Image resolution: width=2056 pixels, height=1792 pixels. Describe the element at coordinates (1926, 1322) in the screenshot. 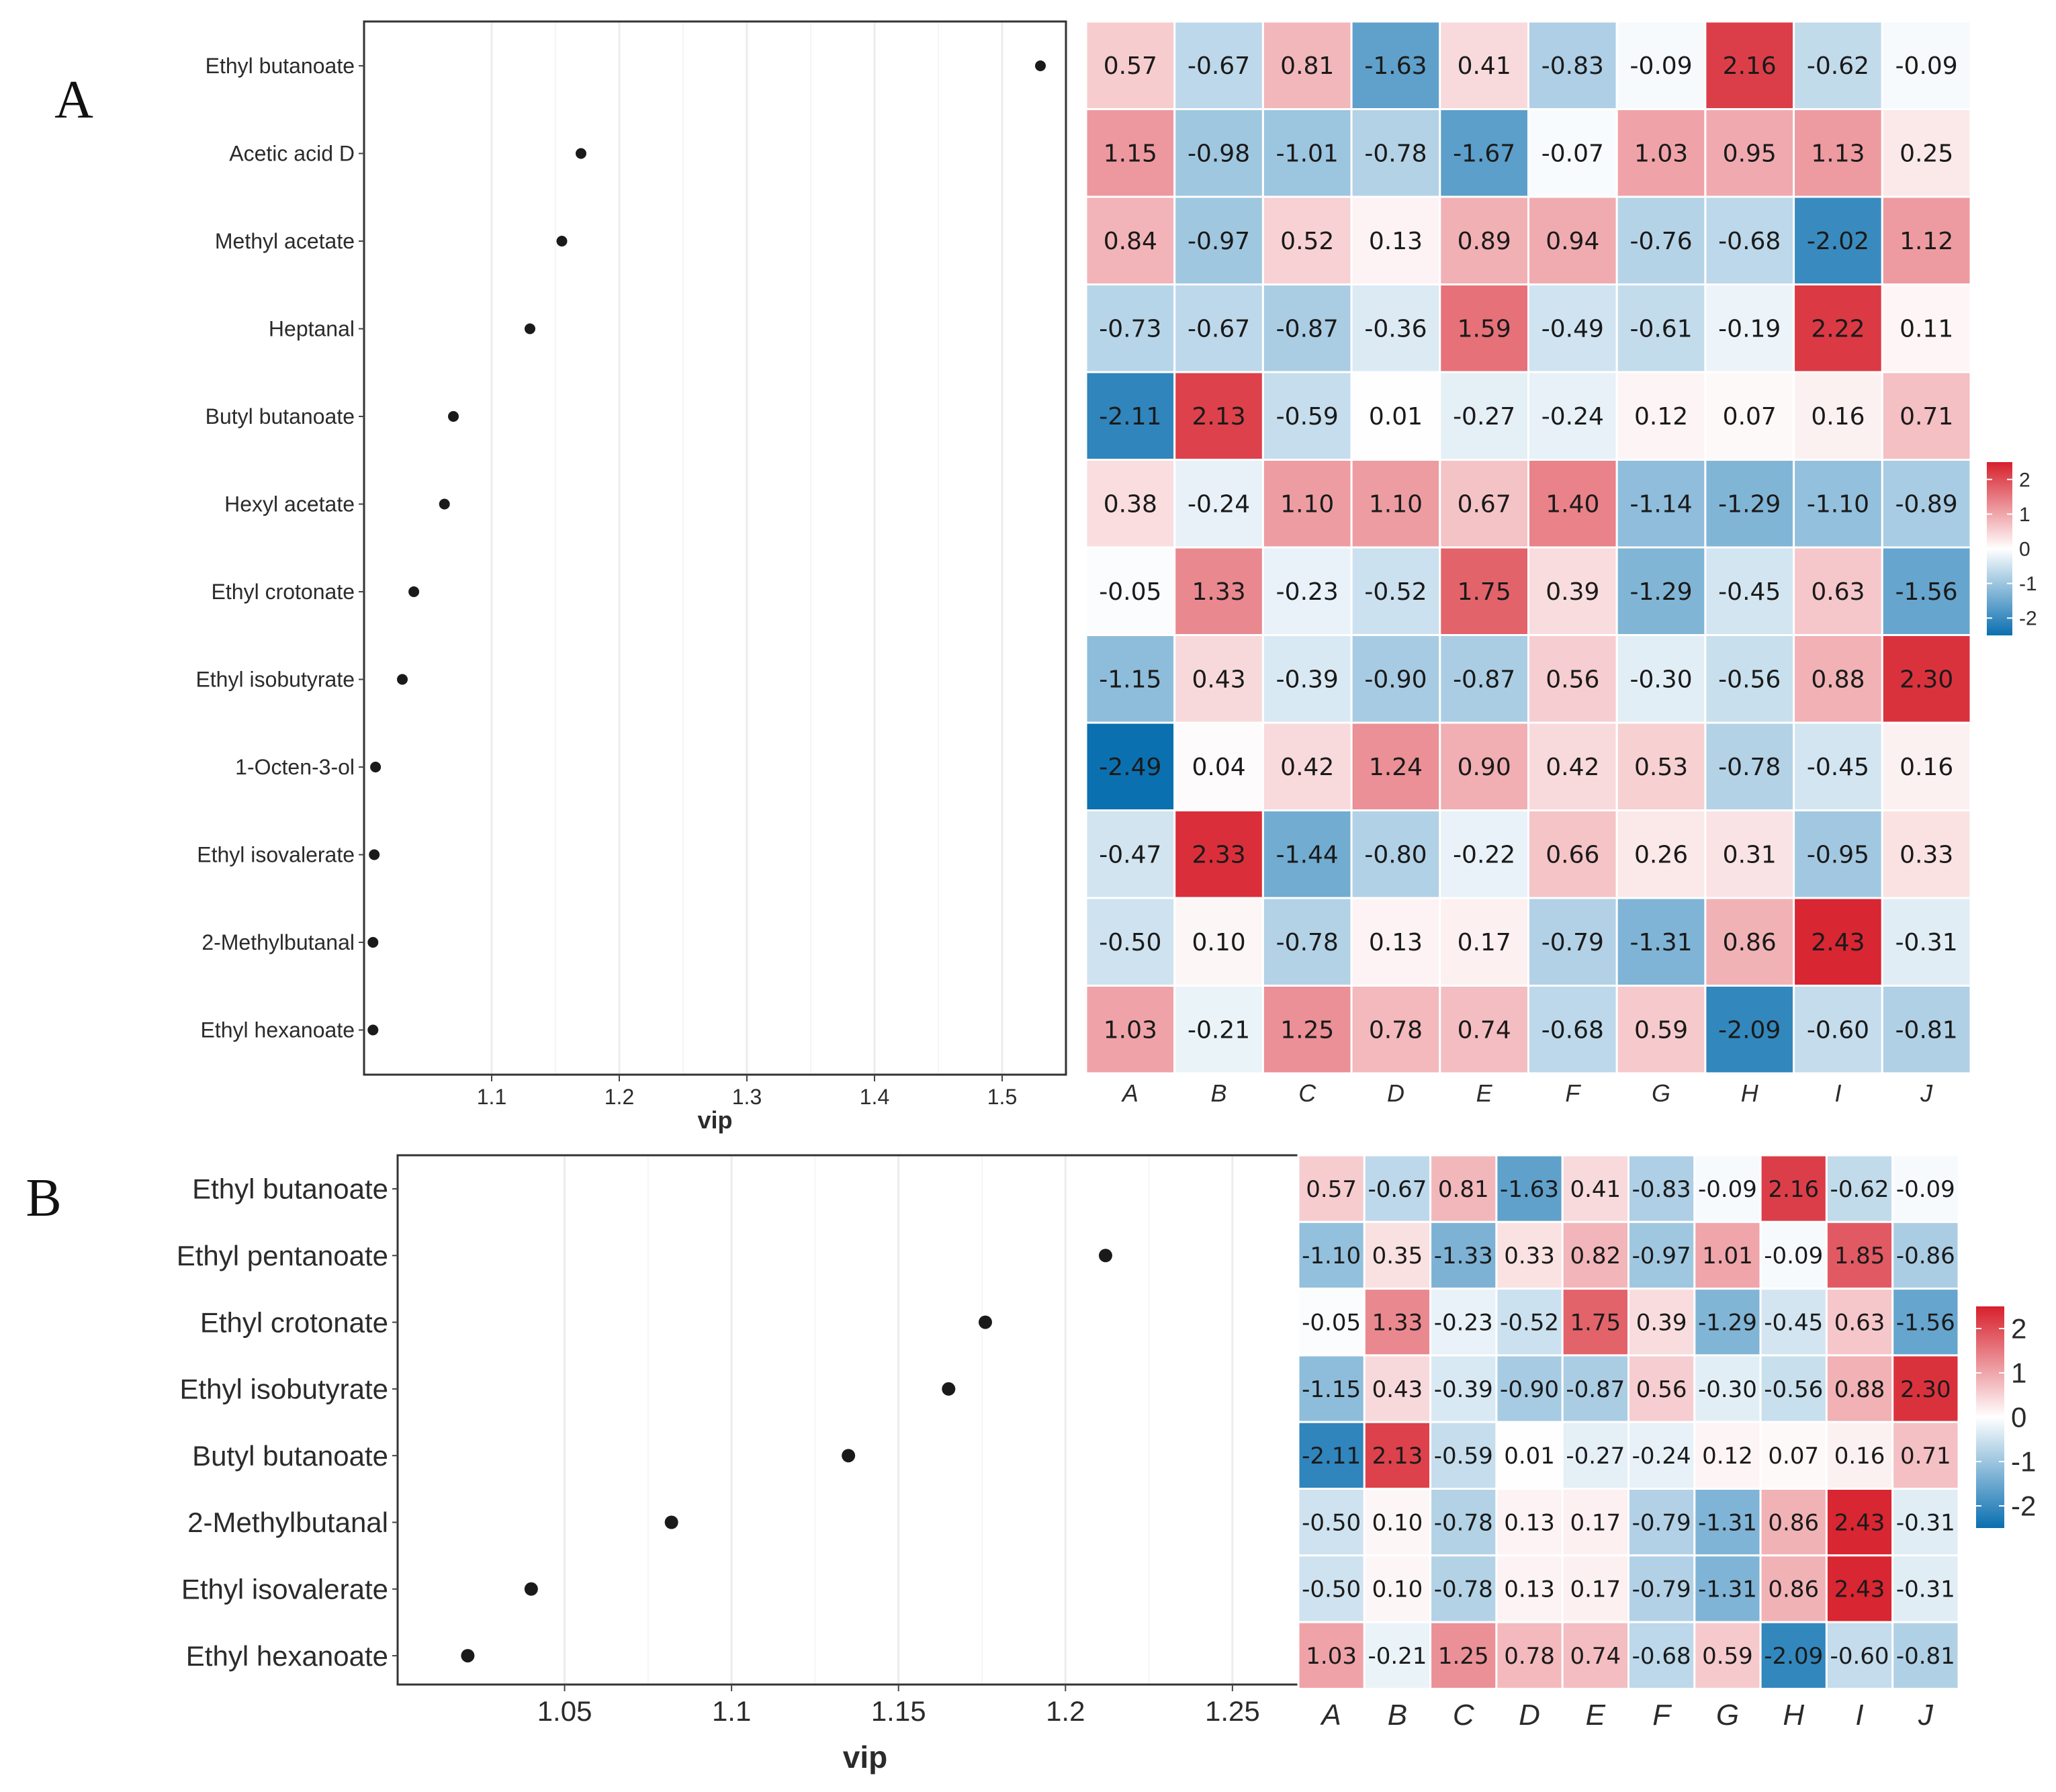

I see `heatmap-value-B: -1.56` at that location.